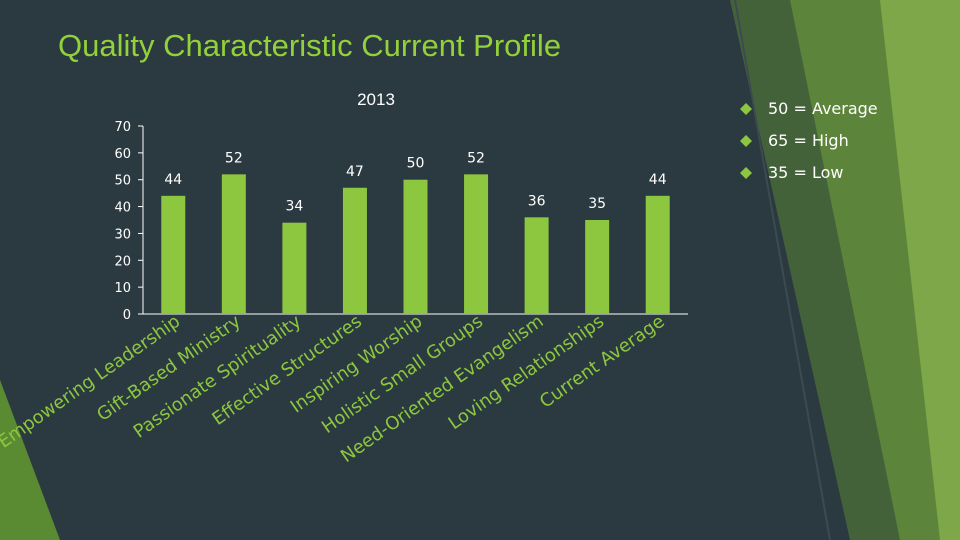 This screenshot has height=540, width=960. What do you see at coordinates (122, 154) in the screenshot?
I see `y-tick-label: 60` at bounding box center [122, 154].